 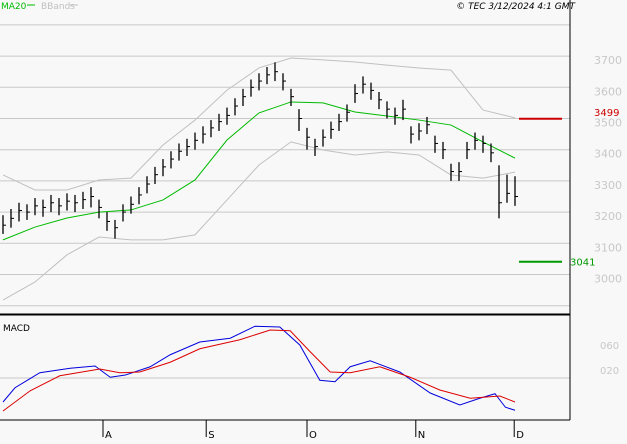 I want to click on y-tick-label: 3300, so click(x=608, y=185).